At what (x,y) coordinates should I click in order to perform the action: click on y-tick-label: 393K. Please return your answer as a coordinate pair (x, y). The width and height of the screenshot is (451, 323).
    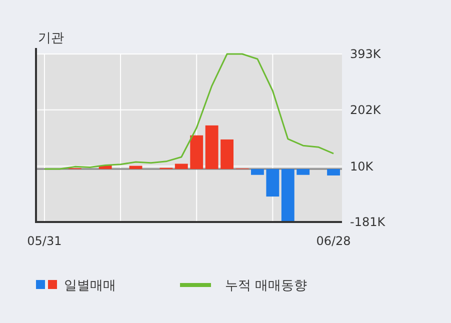
    Looking at the image, I should click on (366, 54).